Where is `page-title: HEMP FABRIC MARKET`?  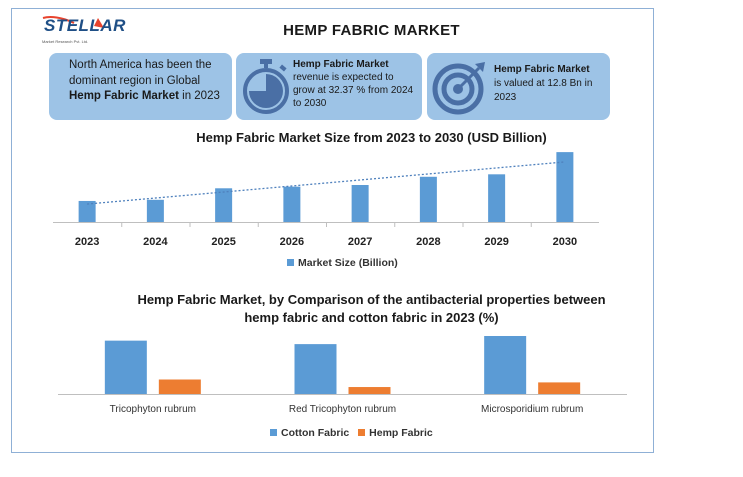 page-title: HEMP FABRIC MARKET is located at coordinates (371, 30).